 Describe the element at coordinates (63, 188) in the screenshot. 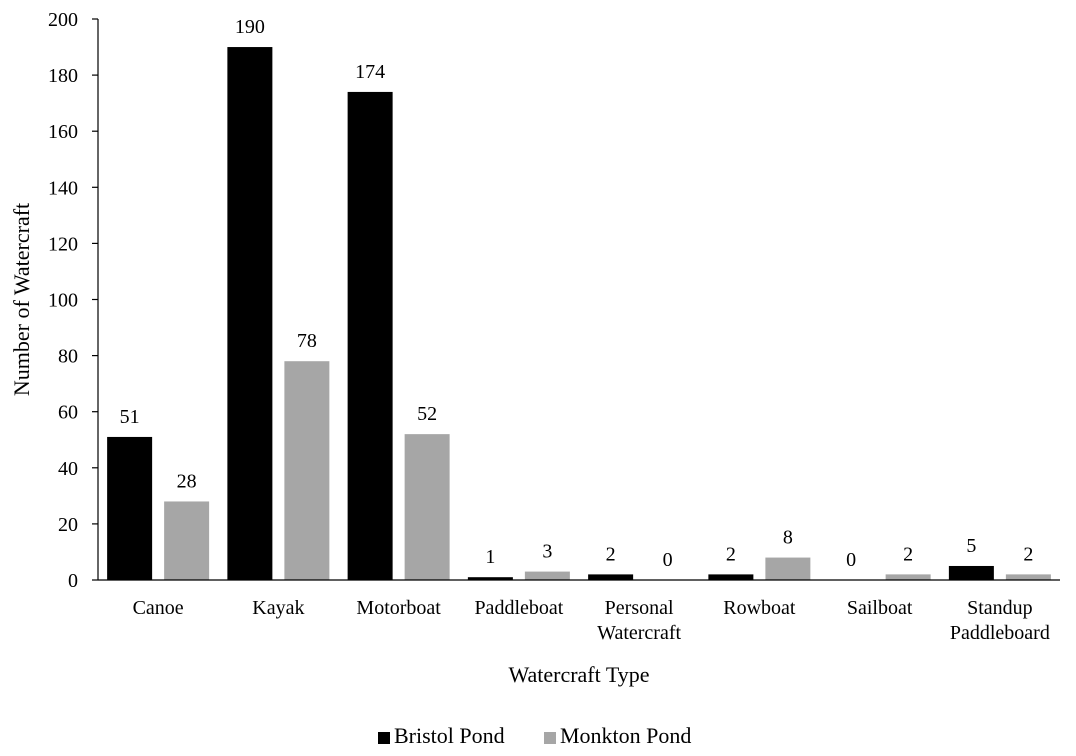

I see `y-tick-label: 140` at that location.